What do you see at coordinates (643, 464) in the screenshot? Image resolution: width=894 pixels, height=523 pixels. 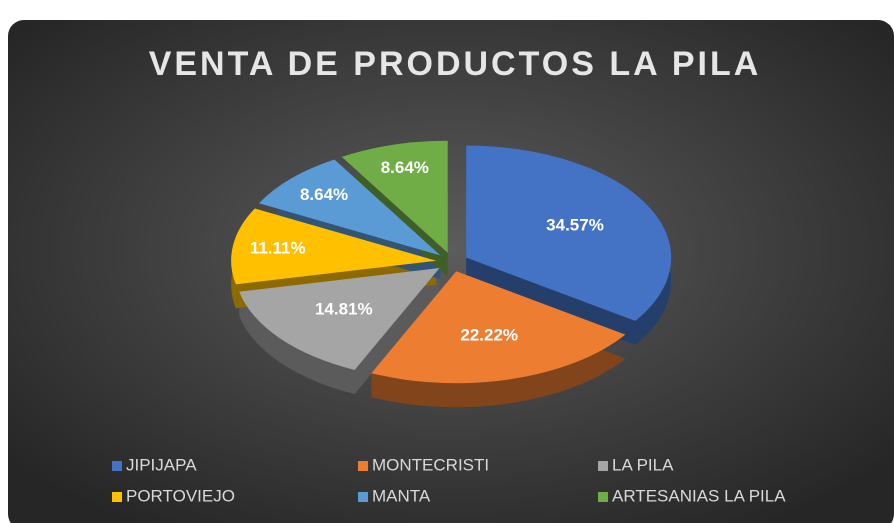 I see `legend-label: LA PILA` at bounding box center [643, 464].